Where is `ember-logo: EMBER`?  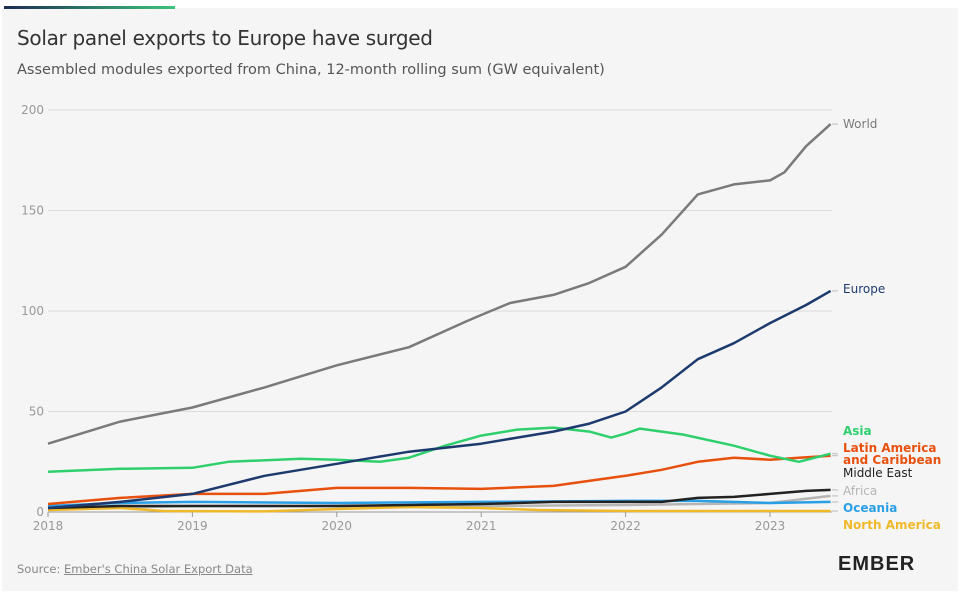 ember-logo: EMBER is located at coordinates (877, 564).